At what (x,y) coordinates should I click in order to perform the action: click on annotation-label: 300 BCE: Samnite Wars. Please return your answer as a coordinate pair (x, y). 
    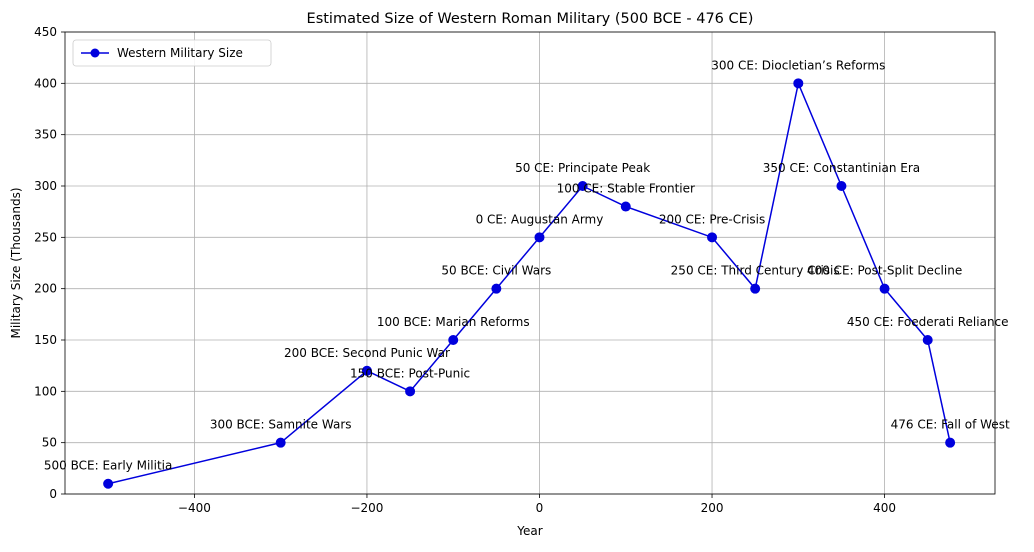
    Looking at the image, I should click on (281, 425).